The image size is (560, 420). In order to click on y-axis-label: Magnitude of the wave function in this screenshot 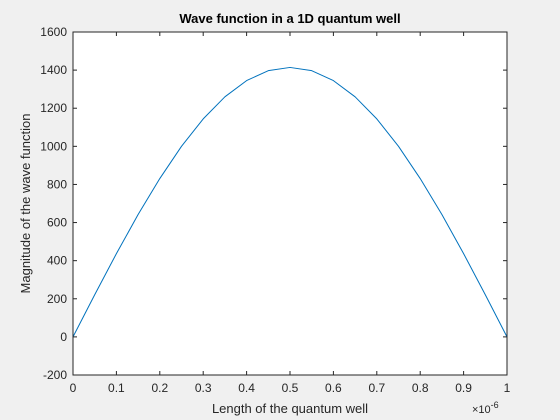, I will do `click(25, 204)`.